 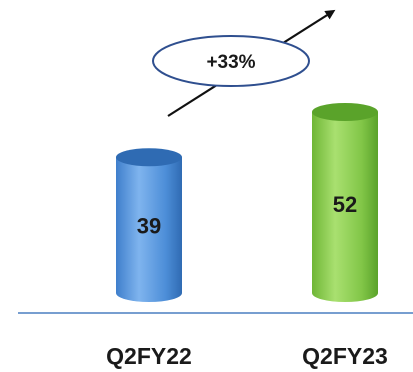 I want to click on bar-q2fy23: 52, so click(x=345, y=202).